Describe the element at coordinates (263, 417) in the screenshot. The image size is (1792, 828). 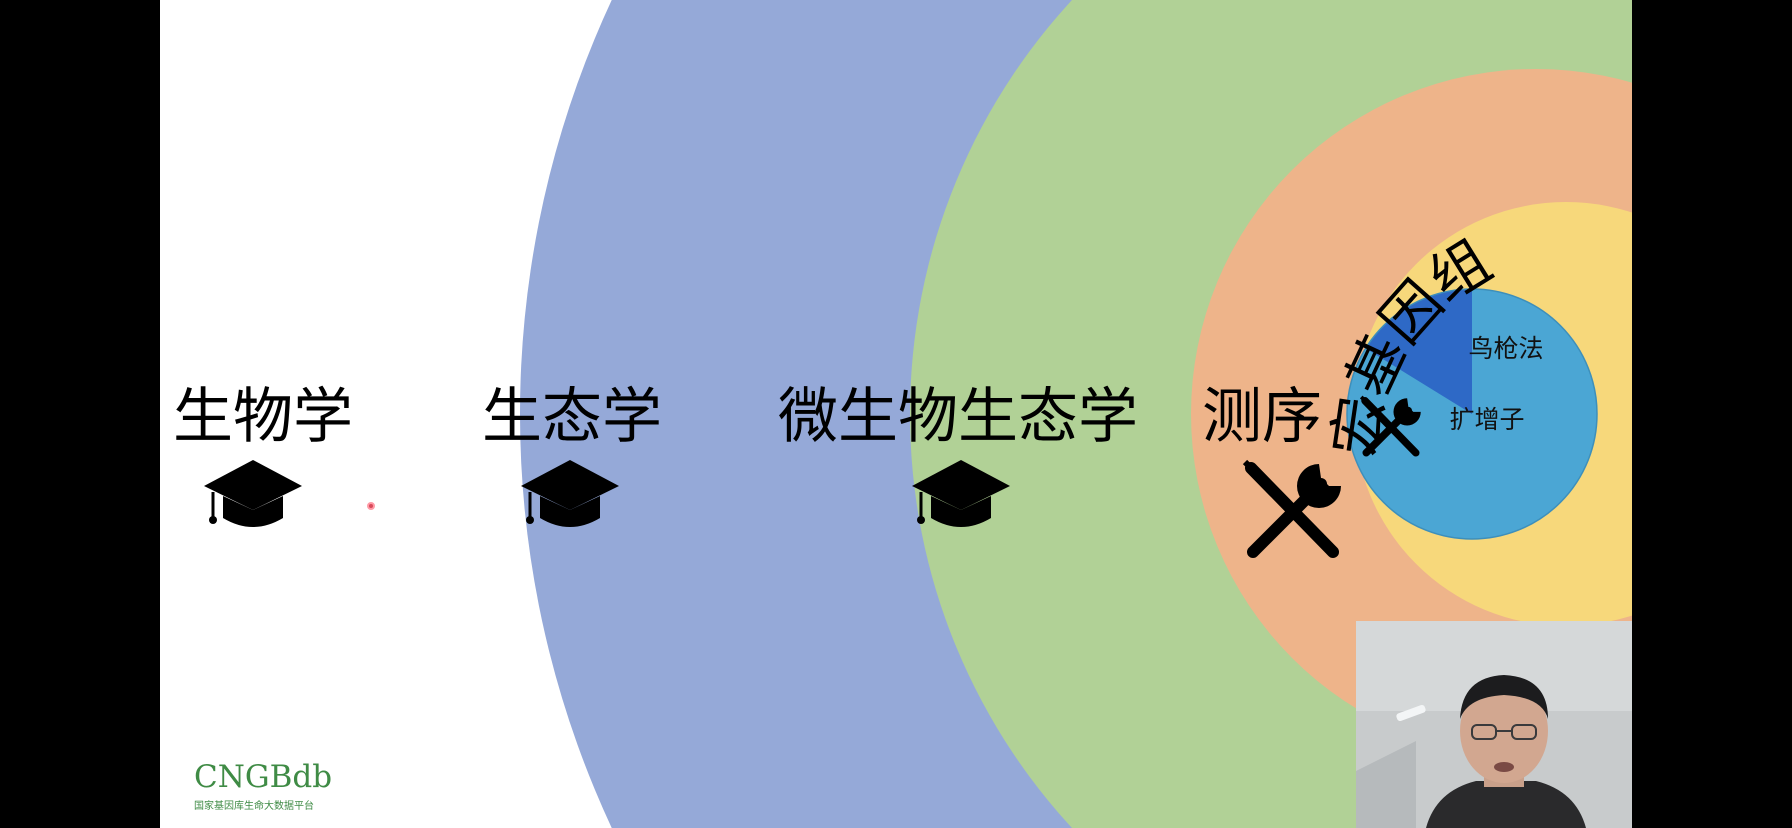
I see `biology-label: 生物学` at that location.